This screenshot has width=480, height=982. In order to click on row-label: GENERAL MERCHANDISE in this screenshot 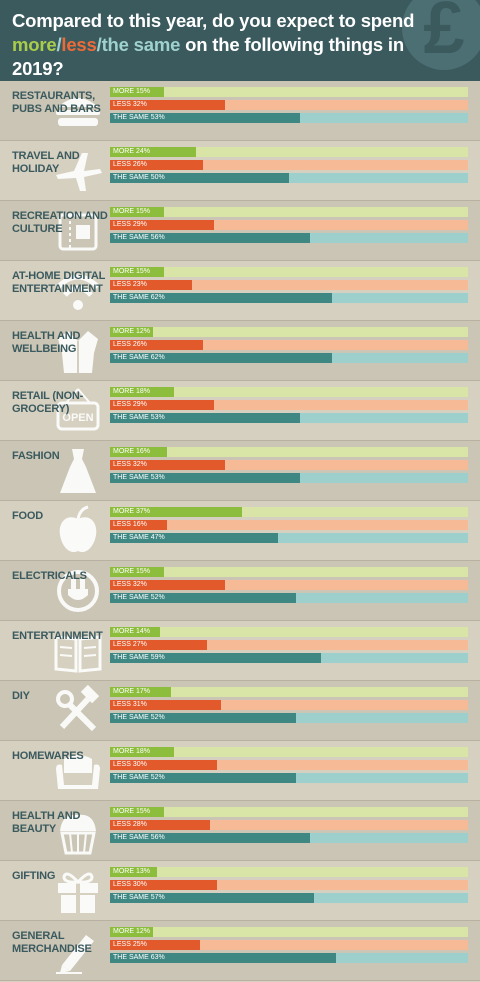, I will do `click(64, 943)`.